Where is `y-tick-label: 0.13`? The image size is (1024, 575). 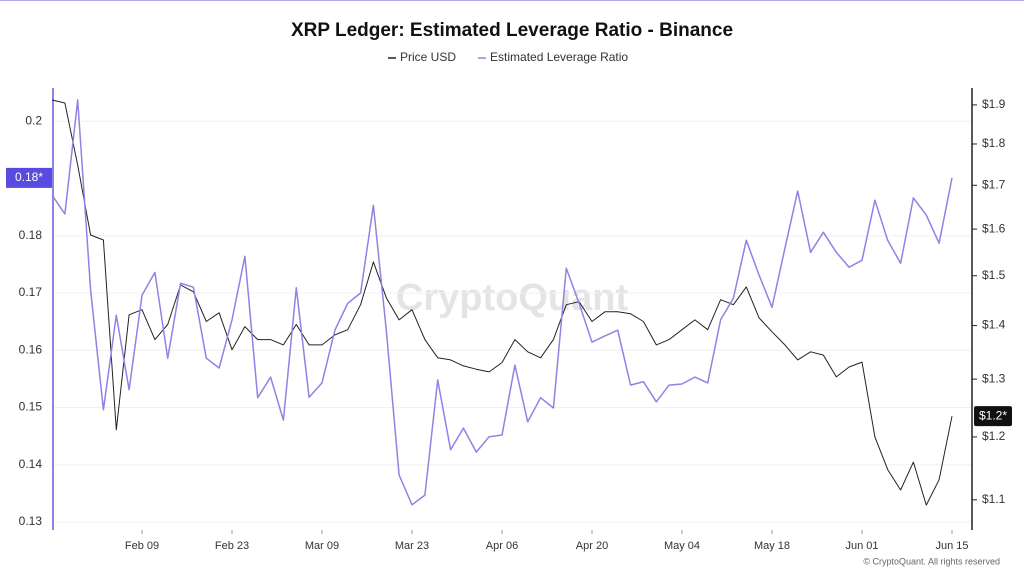 y-tick-label: 0.13 is located at coordinates (31, 521).